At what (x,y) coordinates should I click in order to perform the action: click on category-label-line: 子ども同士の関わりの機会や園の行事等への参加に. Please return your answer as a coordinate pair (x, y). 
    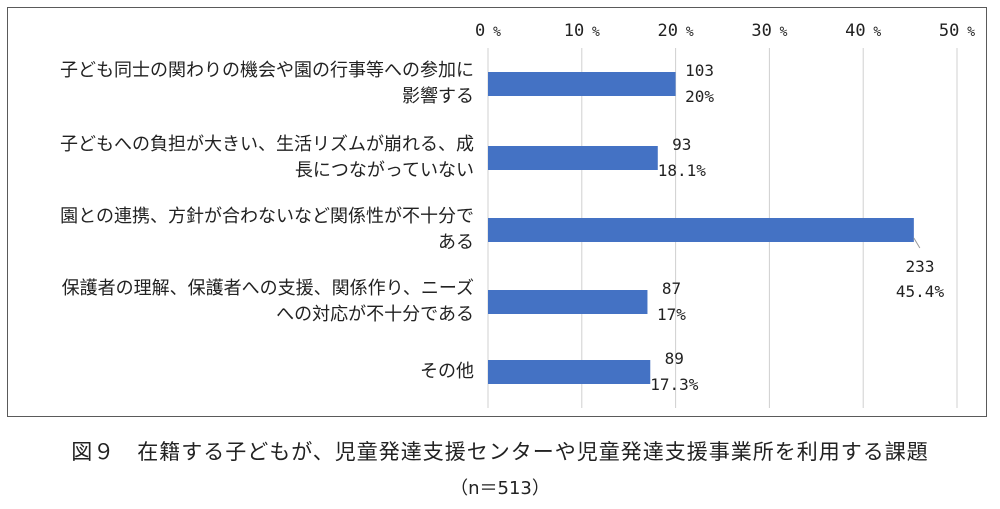
    Looking at the image, I should click on (267, 70).